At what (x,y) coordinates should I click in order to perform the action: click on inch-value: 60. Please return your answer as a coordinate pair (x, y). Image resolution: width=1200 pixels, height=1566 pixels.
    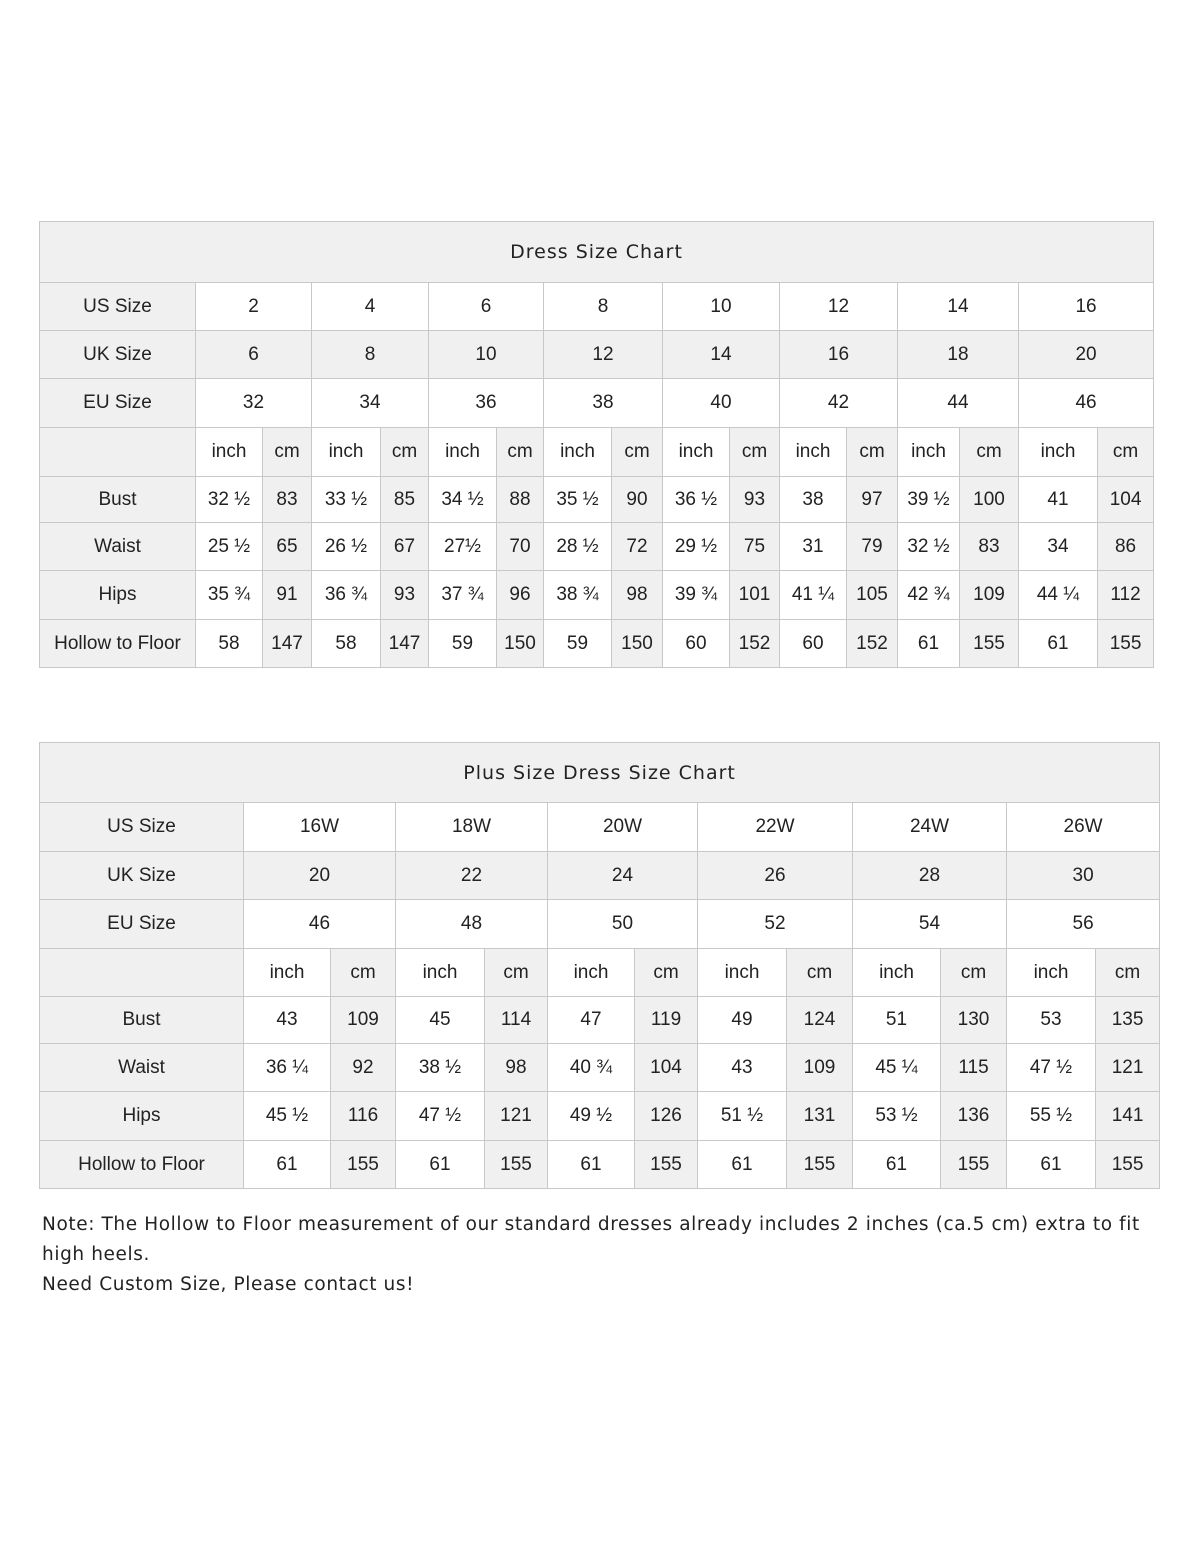
    Looking at the image, I should click on (813, 643).